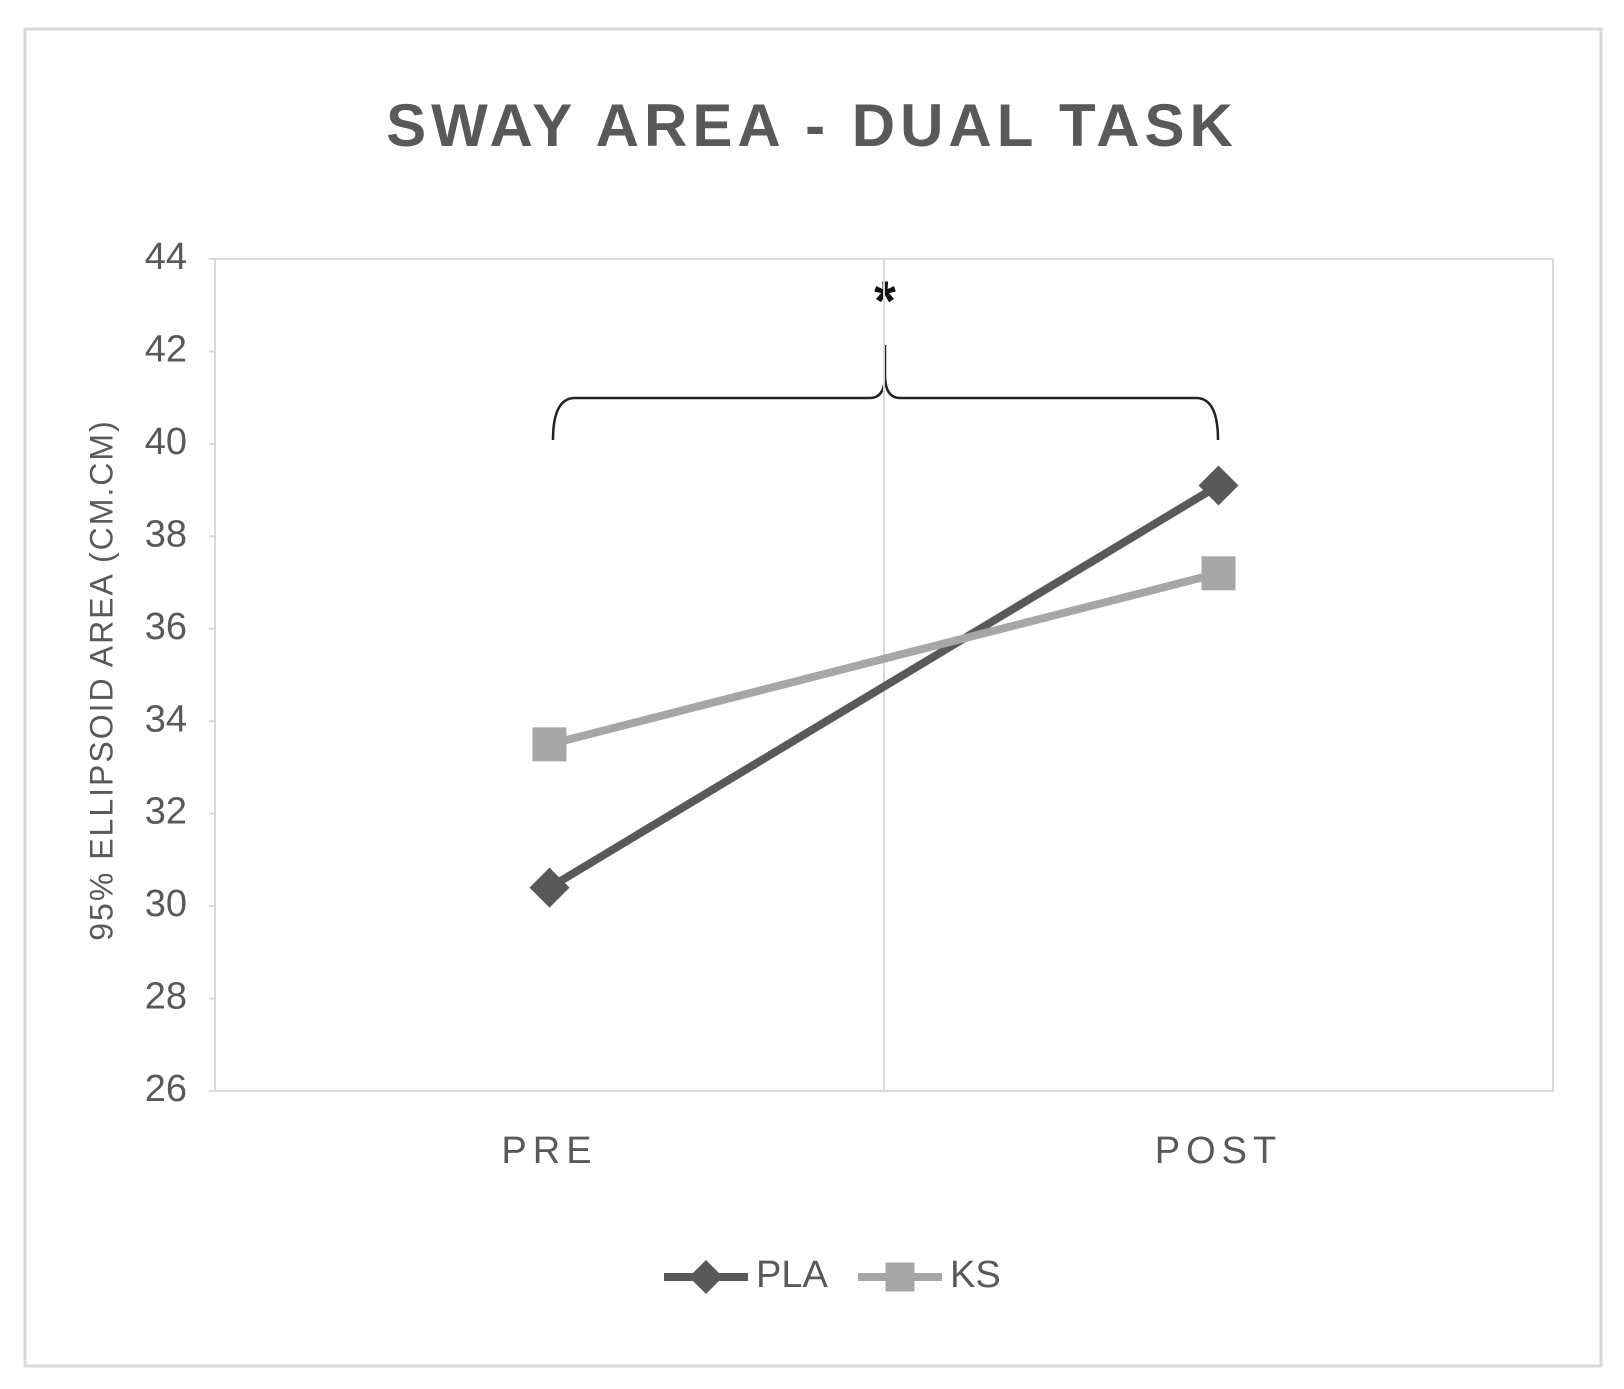  Describe the element at coordinates (885, 300) in the screenshot. I see `significance-mark: *` at that location.